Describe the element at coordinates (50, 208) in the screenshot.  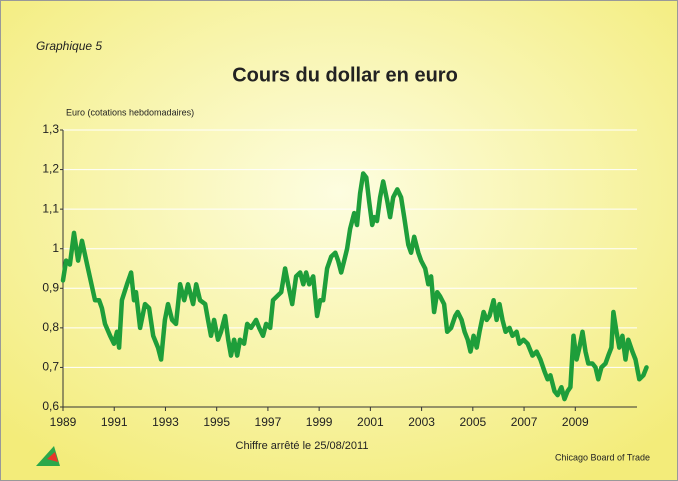
I see `y-tick-label: 1,1` at that location.